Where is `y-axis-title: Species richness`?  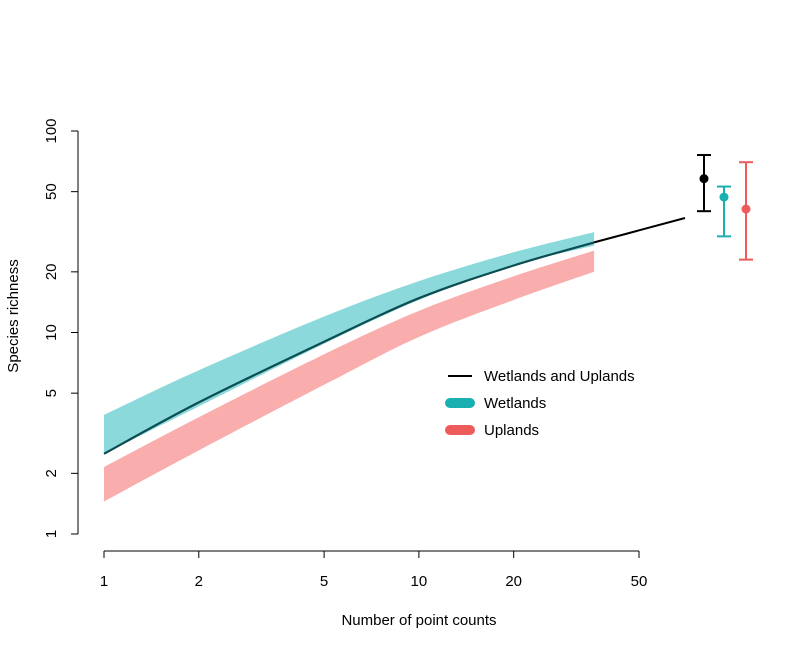 y-axis-title: Species richness is located at coordinates (13, 315).